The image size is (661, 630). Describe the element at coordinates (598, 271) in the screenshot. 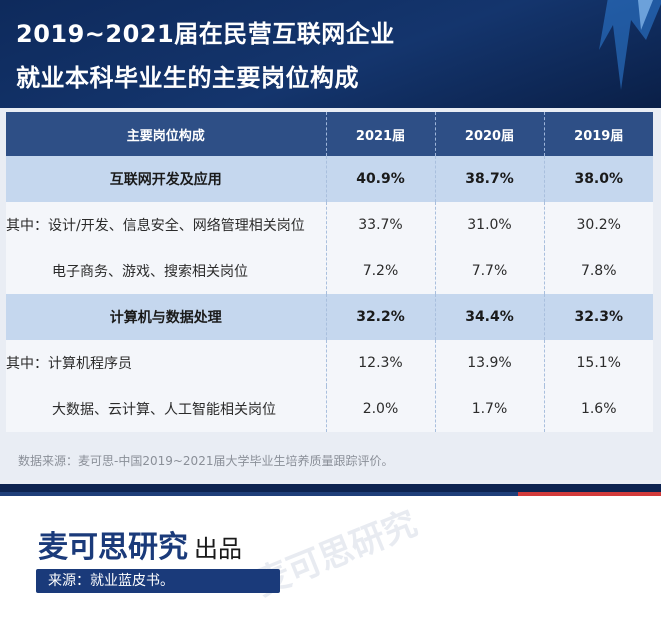

I see `cell-value: 7.8%` at that location.